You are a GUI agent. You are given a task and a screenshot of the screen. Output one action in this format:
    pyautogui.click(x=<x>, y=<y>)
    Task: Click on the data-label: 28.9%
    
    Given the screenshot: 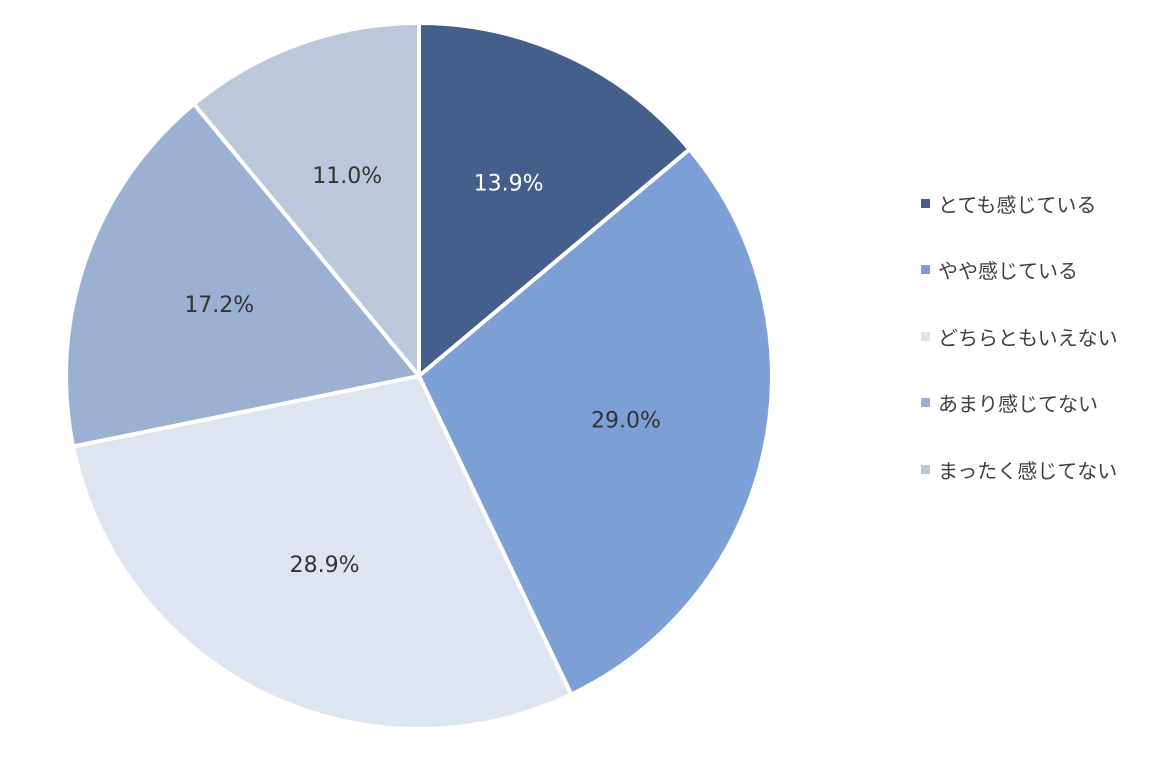 What is the action you would take?
    pyautogui.click(x=325, y=565)
    